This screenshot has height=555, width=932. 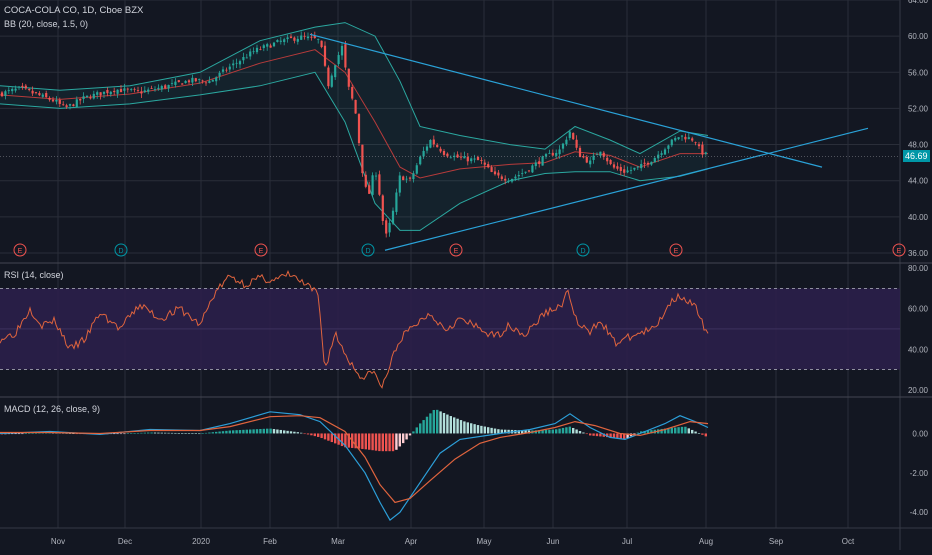 What do you see at coordinates (918, 349) in the screenshot?
I see `rsi-y-tick-label: 40.00` at bounding box center [918, 349].